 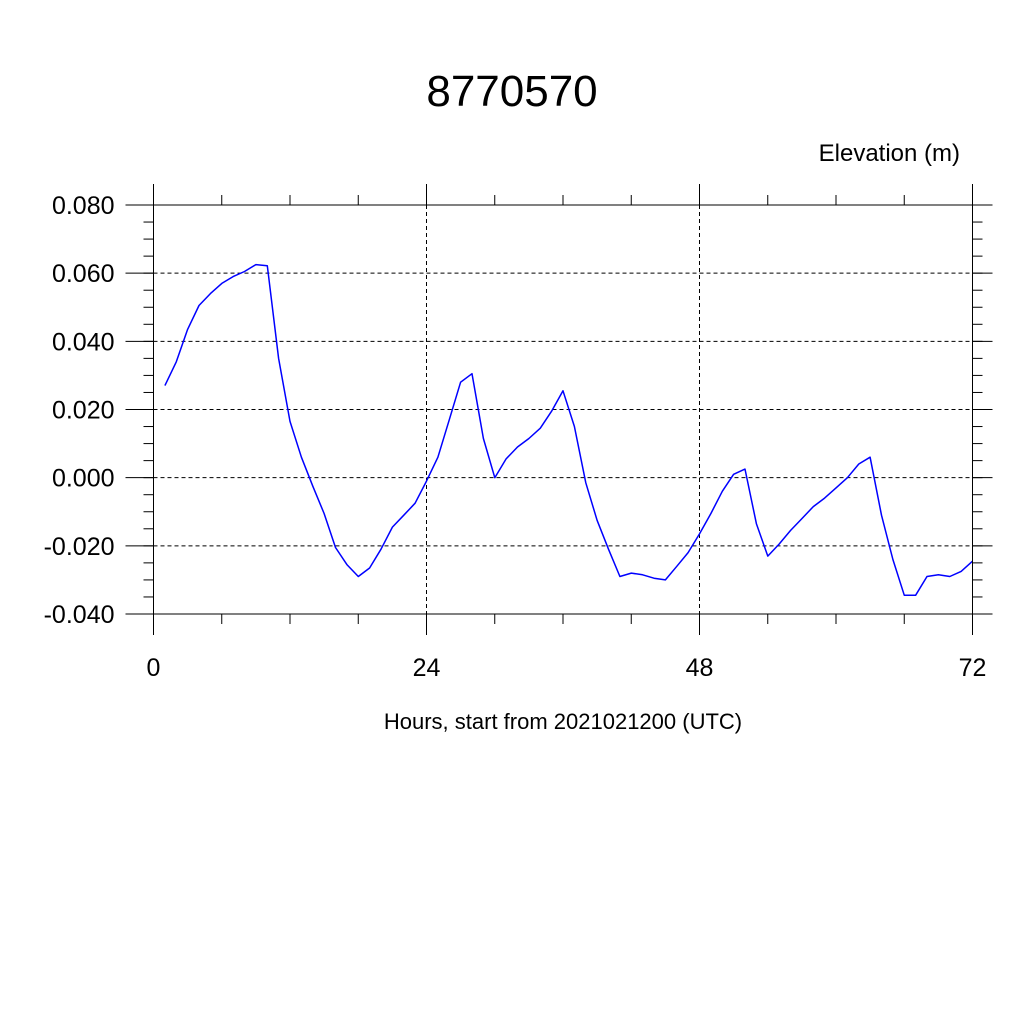 I want to click on x-tick-label: 24, so click(x=427, y=668).